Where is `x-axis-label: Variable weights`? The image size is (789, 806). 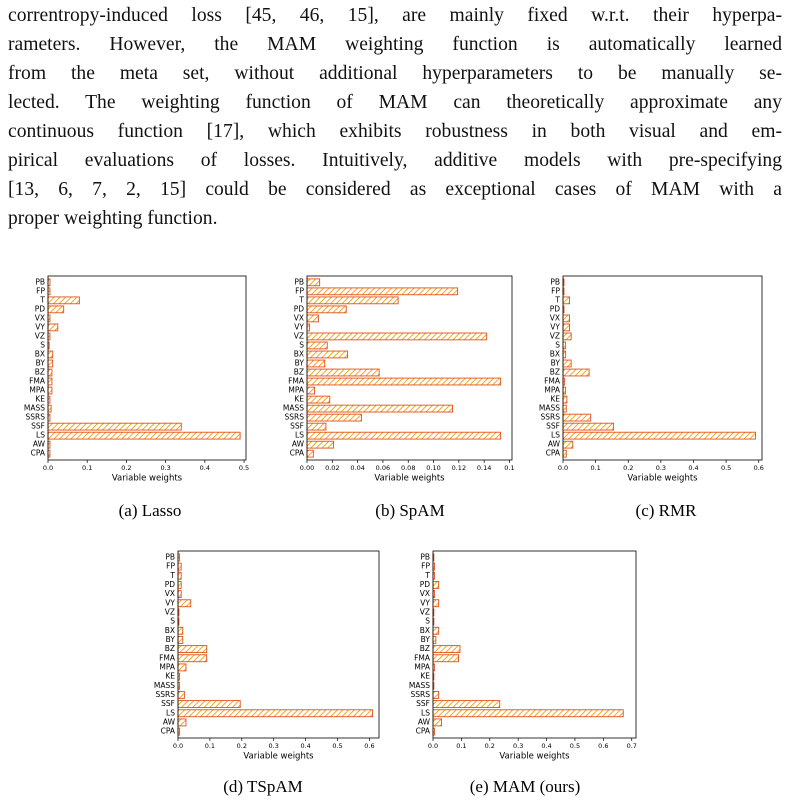 x-axis-label: Variable weights is located at coordinates (534, 757).